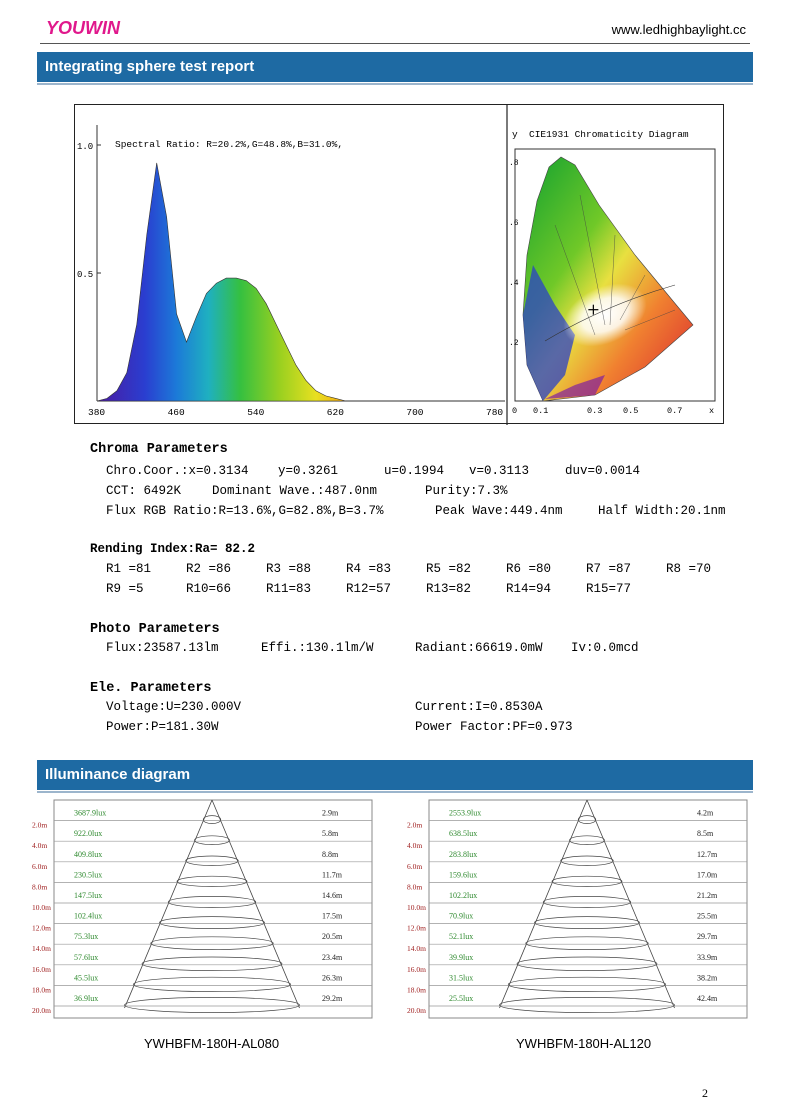 The width and height of the screenshot is (790, 1118). Describe the element at coordinates (662, 511) in the screenshot. I see `chroma-half-width: Half Width:20.1nm` at that location.